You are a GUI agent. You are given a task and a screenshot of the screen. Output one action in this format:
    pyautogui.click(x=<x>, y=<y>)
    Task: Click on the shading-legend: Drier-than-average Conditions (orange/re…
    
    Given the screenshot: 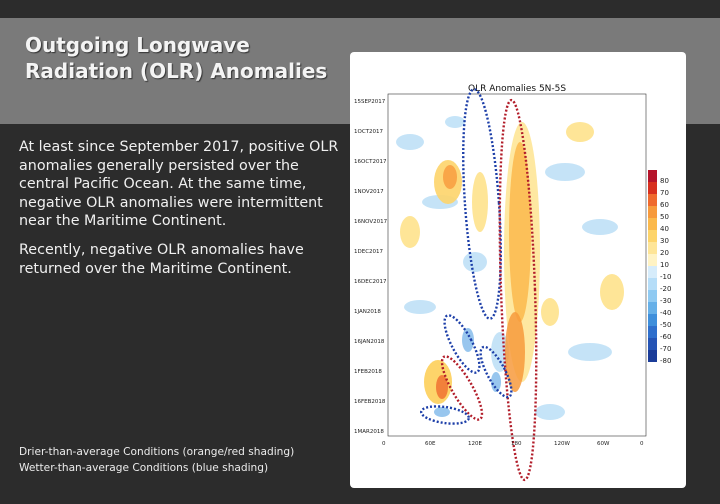 What is the action you would take?
    pyautogui.click(x=179, y=460)
    